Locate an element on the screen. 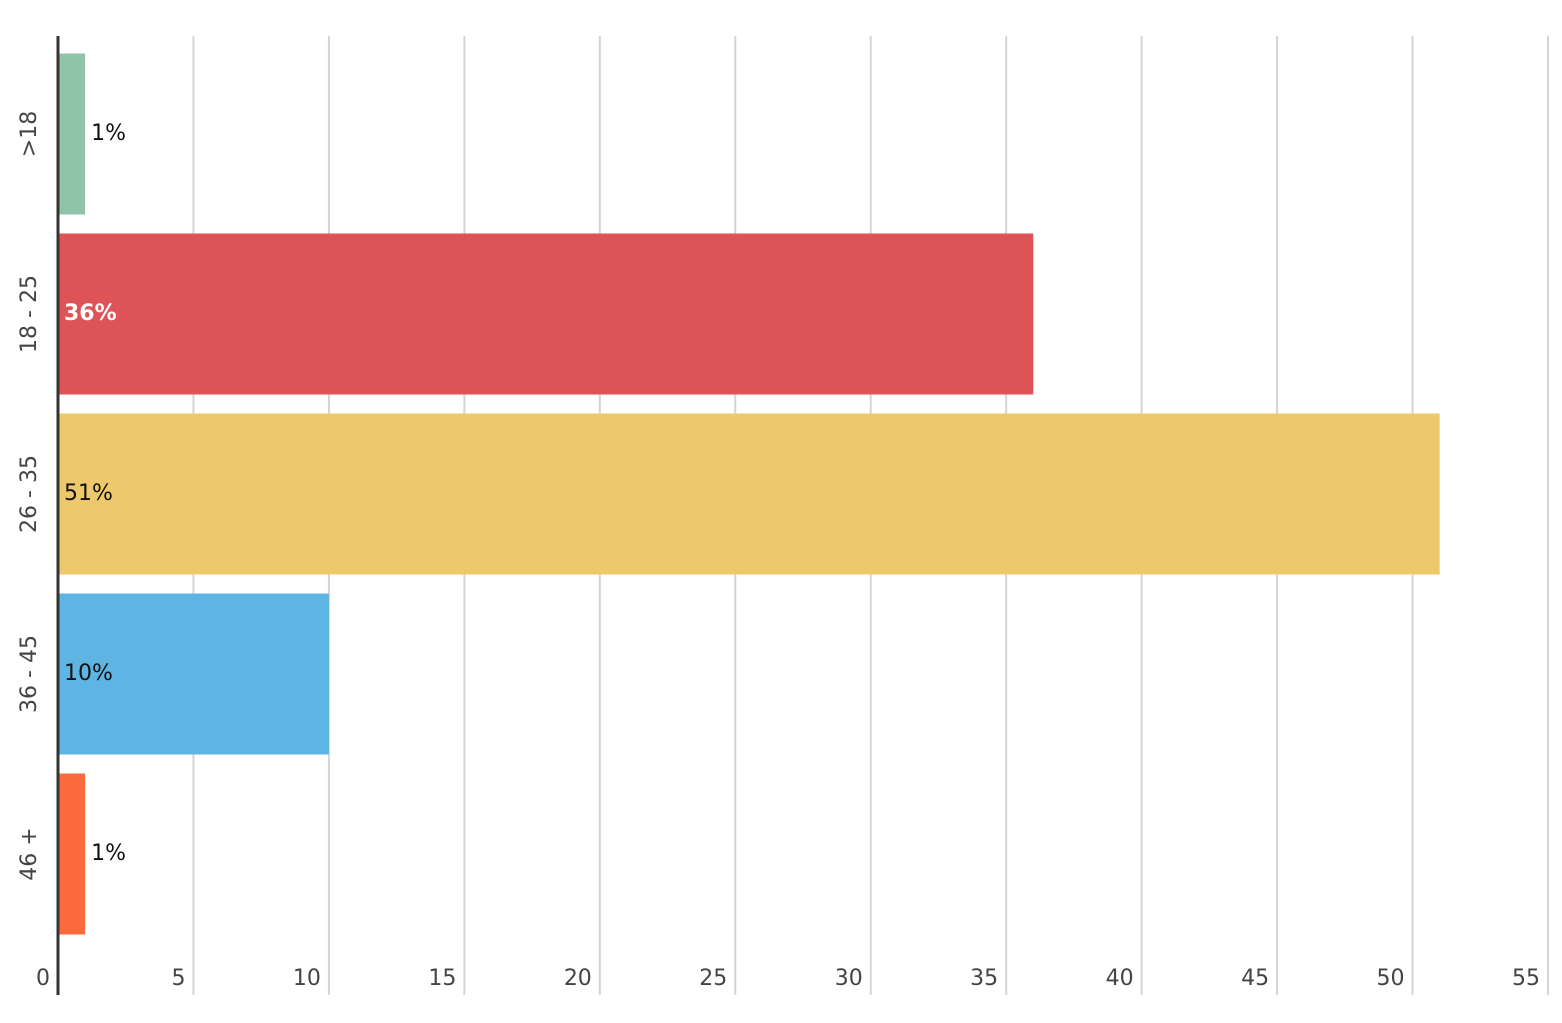 The width and height of the screenshot is (1562, 1023). x-tick-label: 20 is located at coordinates (578, 978).